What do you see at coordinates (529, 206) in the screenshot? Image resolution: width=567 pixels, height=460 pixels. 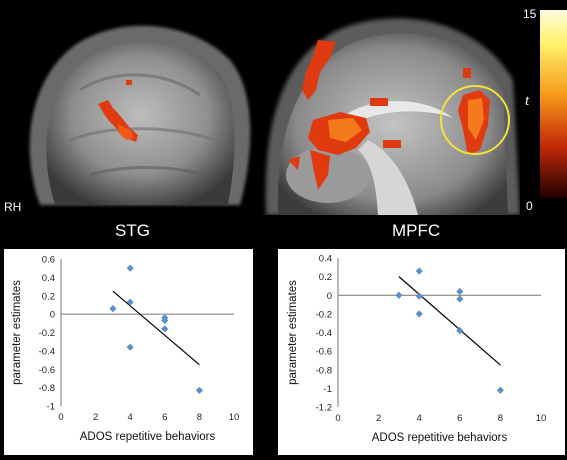 I see `colorbar-min-label: 0` at bounding box center [529, 206].